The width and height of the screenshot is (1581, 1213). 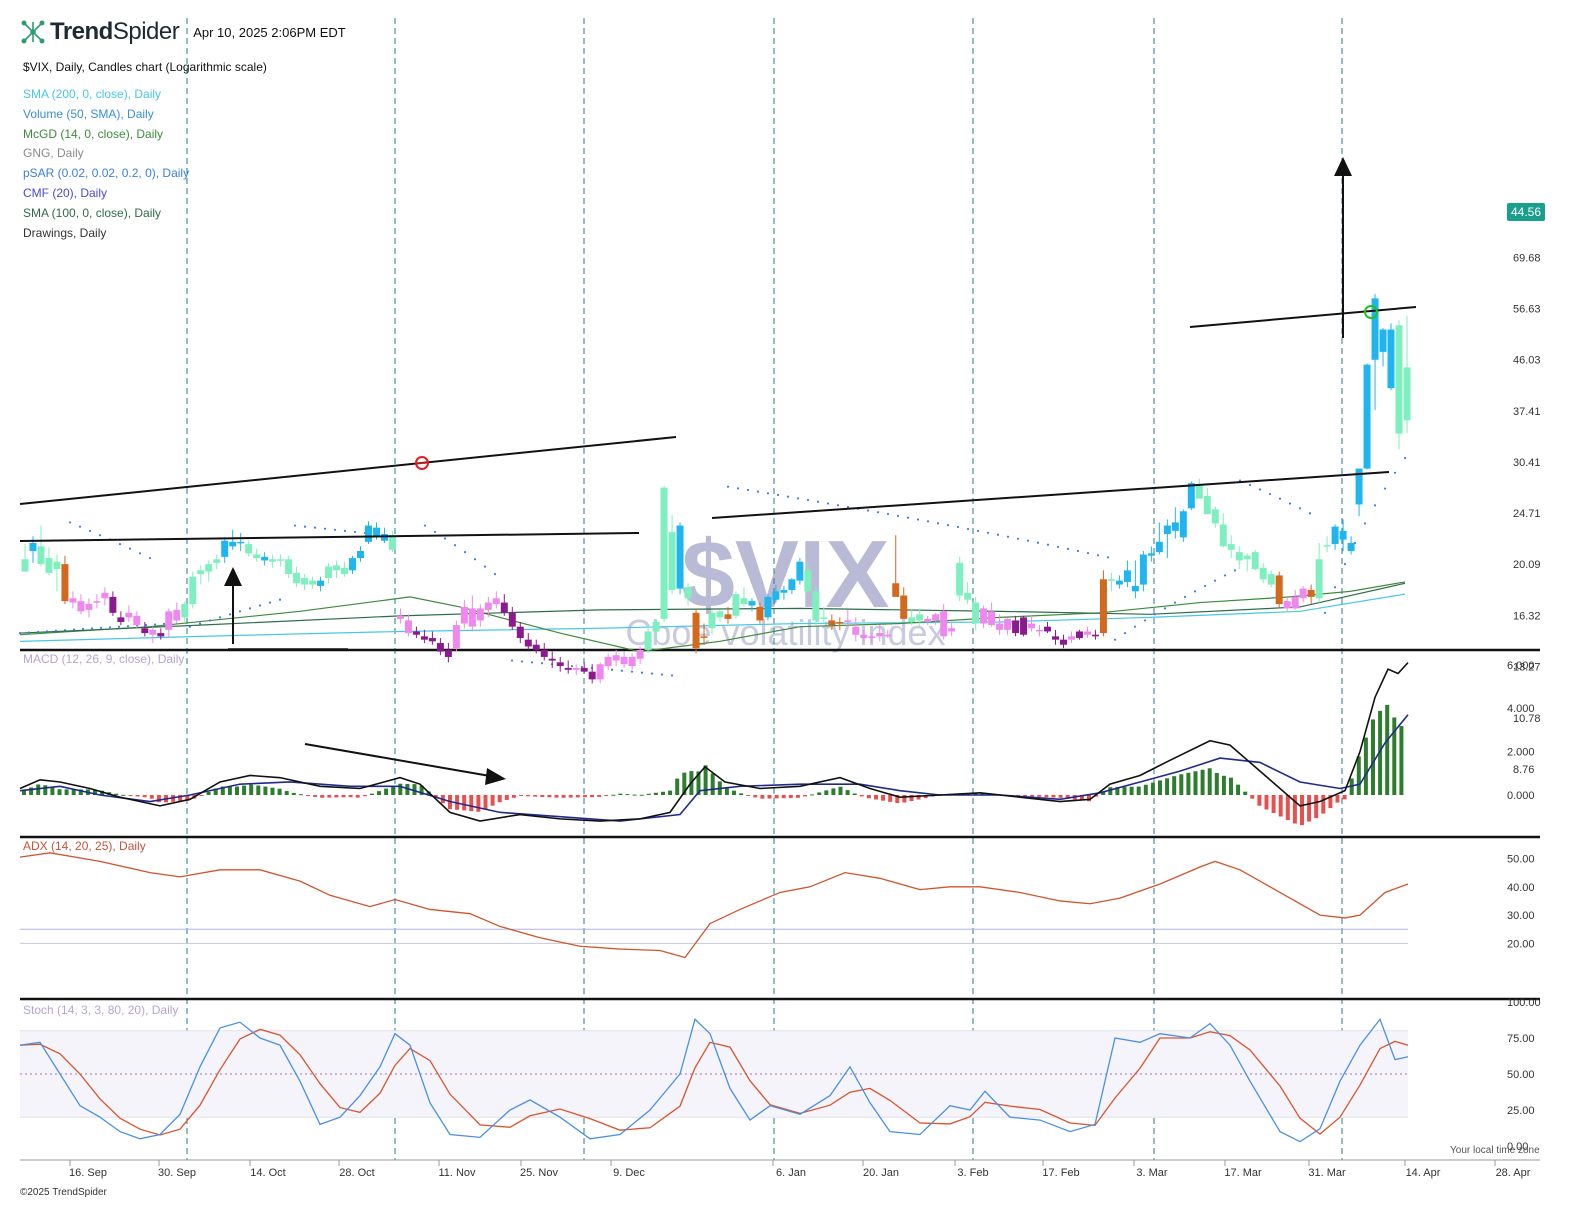 I want to click on legend-item: McGD (14, 0, close), Daily, so click(x=93, y=133).